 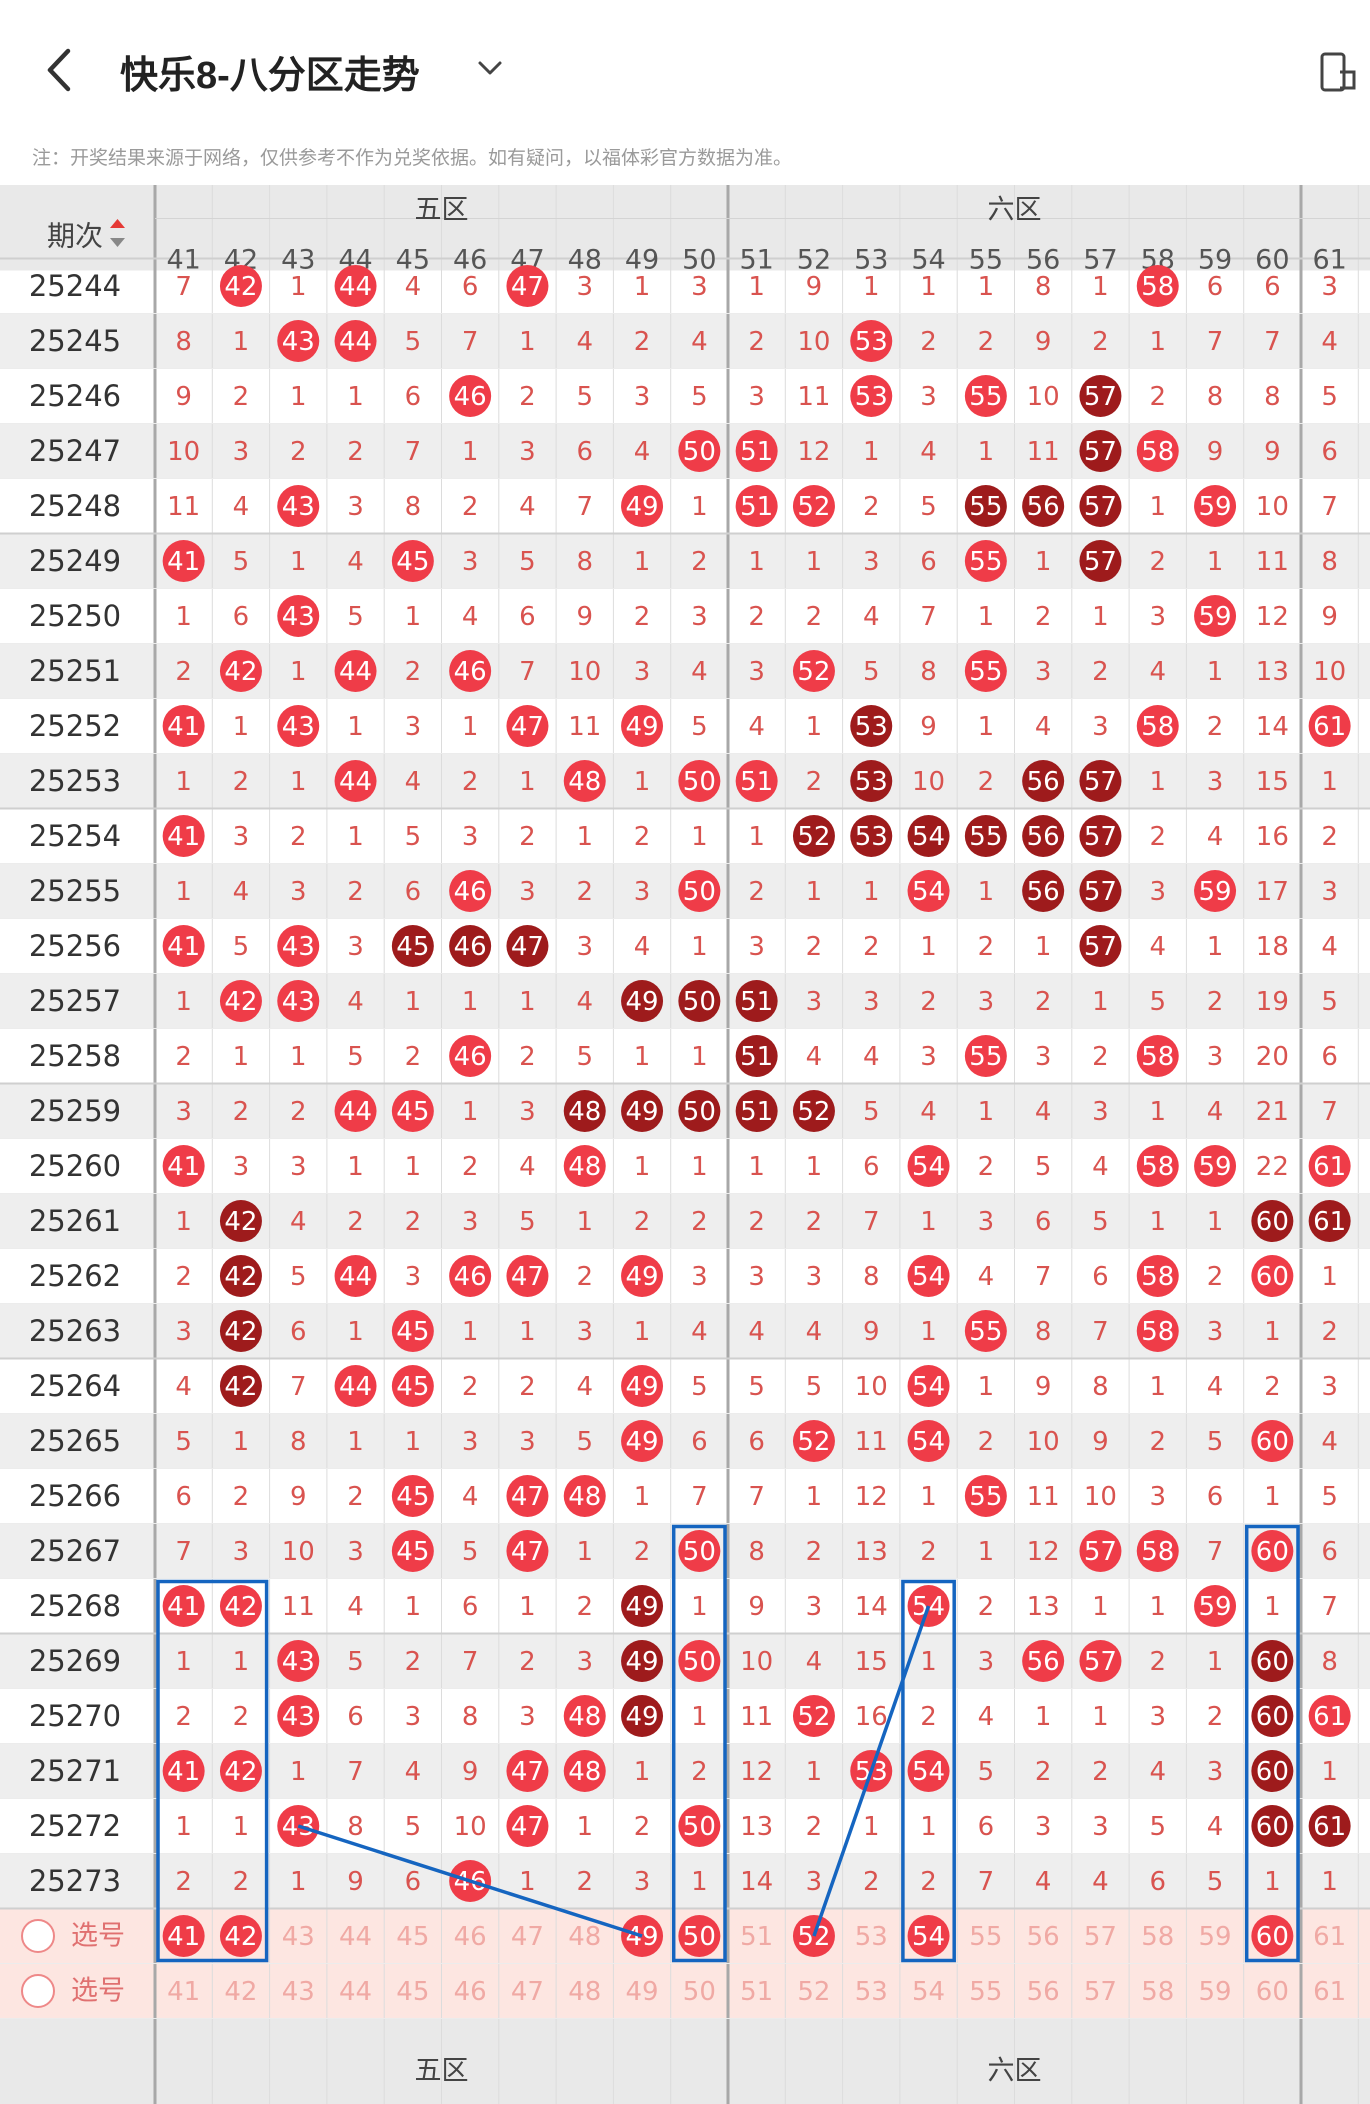 What do you see at coordinates (1272, 892) in the screenshot?
I see `miss-count: 17` at bounding box center [1272, 892].